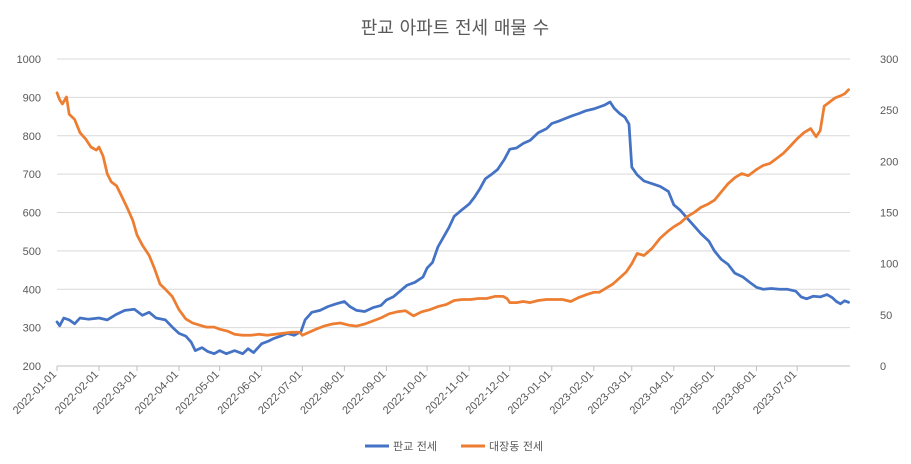 The width and height of the screenshot is (911, 464). I want to click on right-axis-ticks: 0 50 100 150 200 250 300, so click(889, 213).